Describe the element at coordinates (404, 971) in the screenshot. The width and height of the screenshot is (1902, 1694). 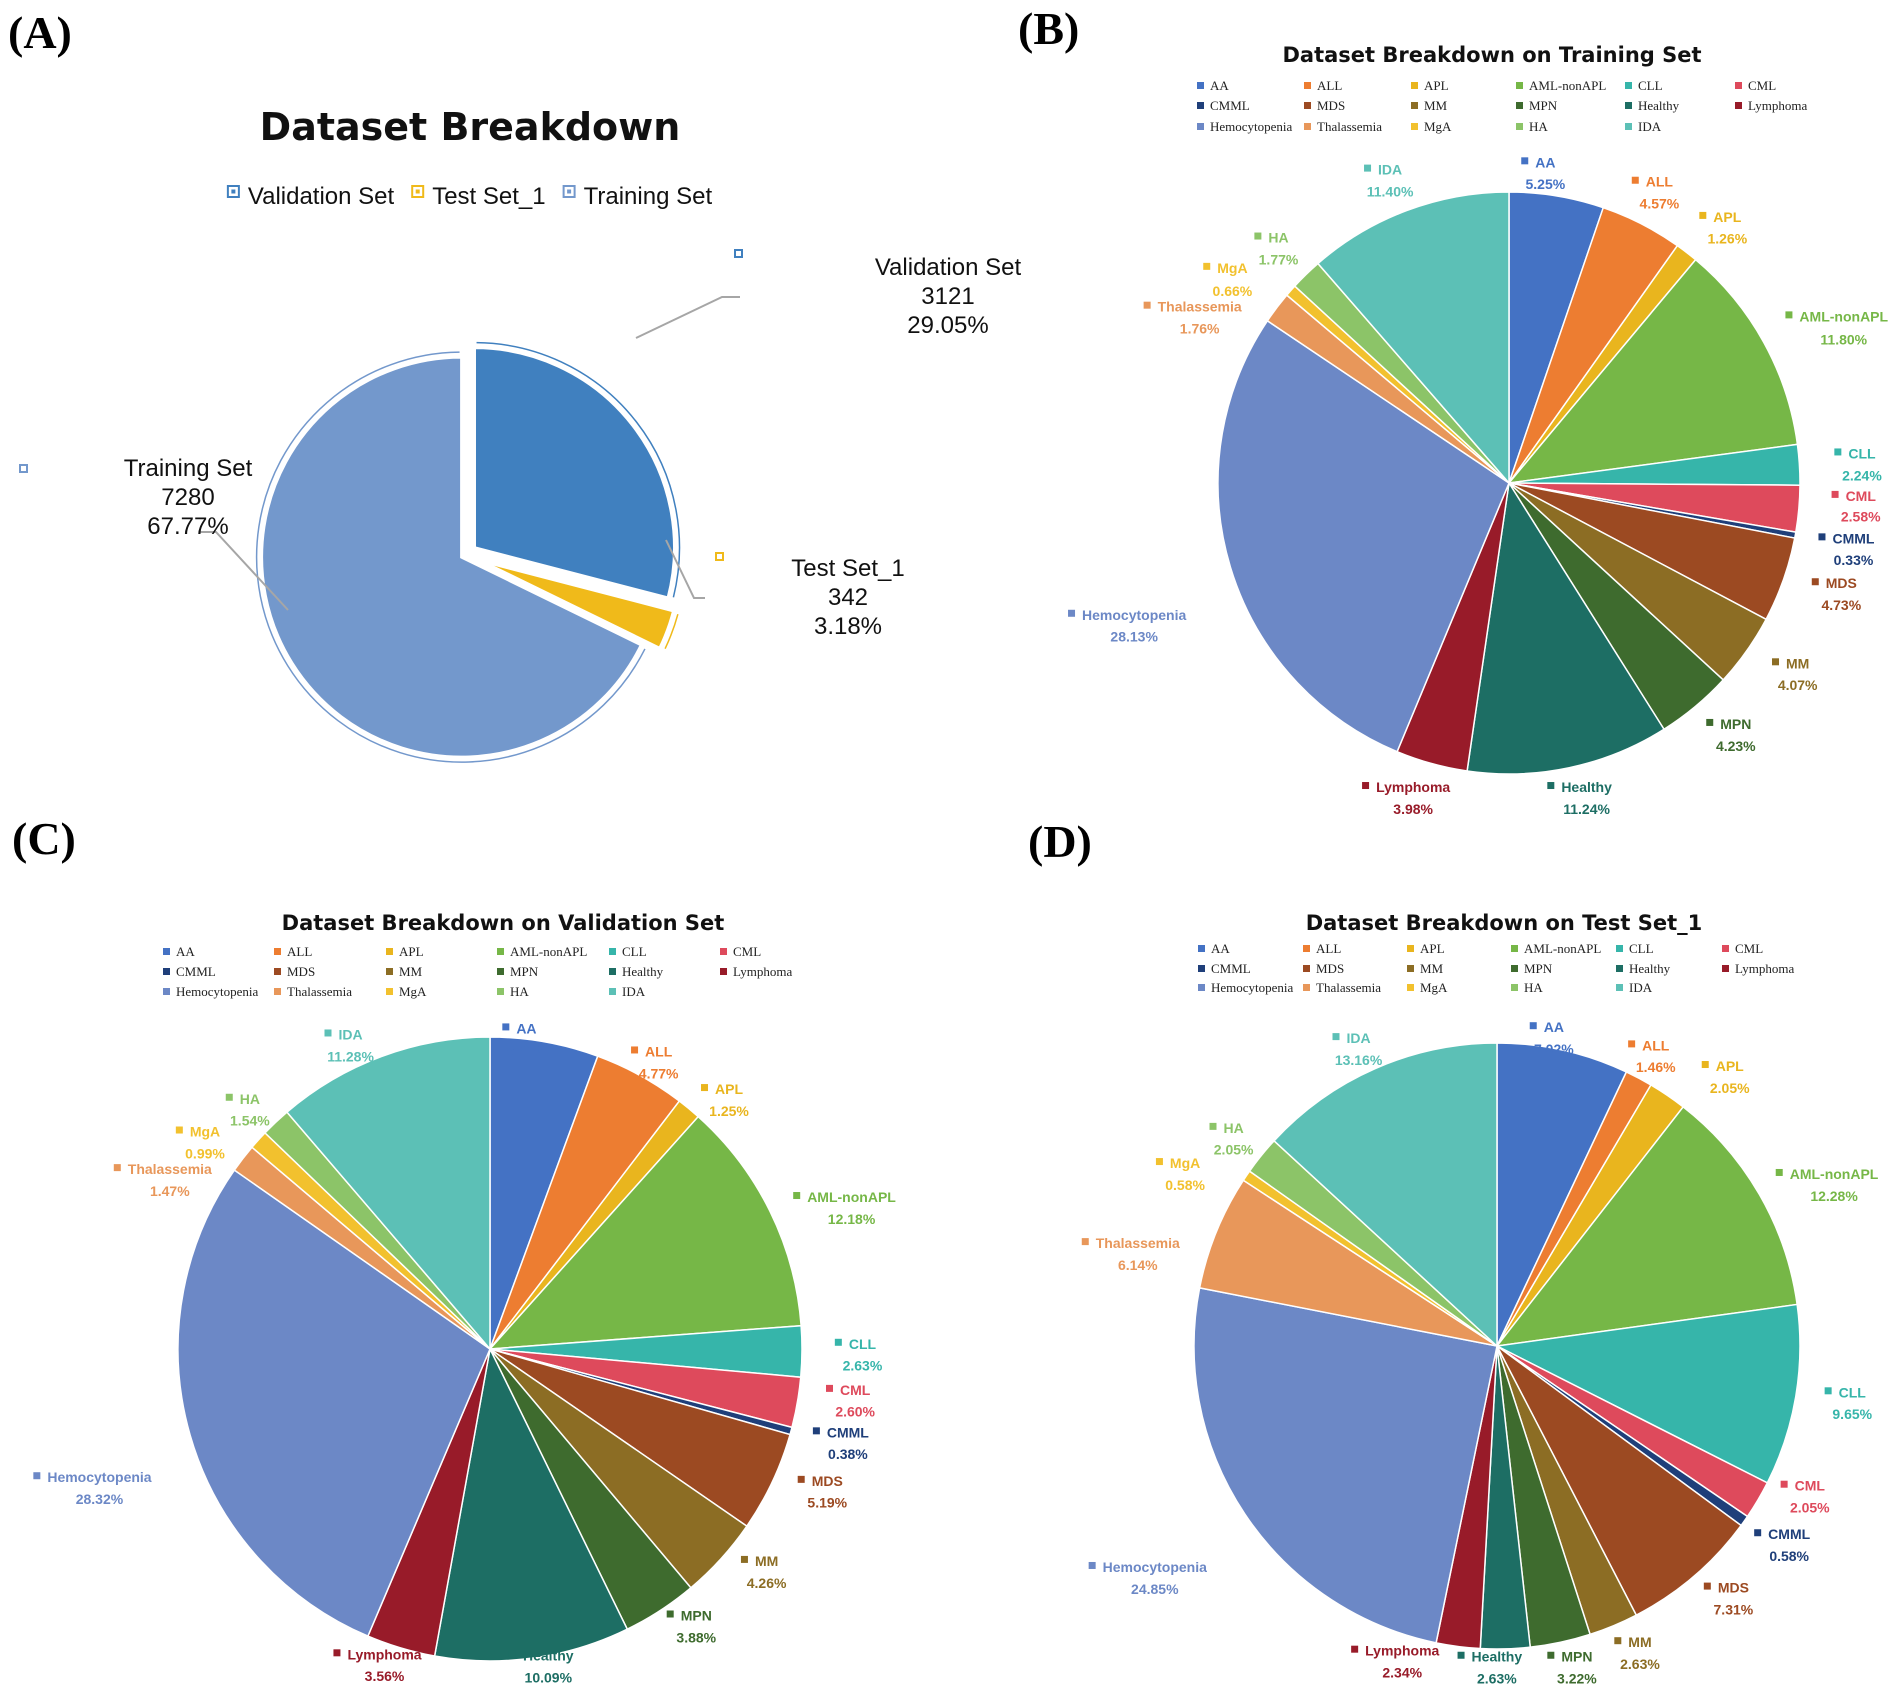
I see `legend-item-mm: MM` at that location.